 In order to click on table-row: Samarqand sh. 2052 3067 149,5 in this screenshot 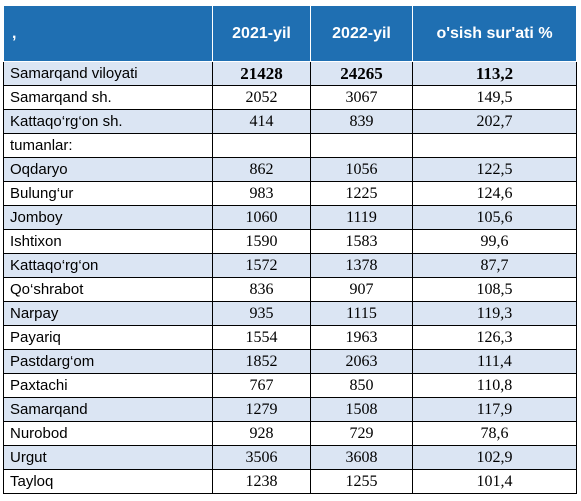, I will do `click(290, 97)`.